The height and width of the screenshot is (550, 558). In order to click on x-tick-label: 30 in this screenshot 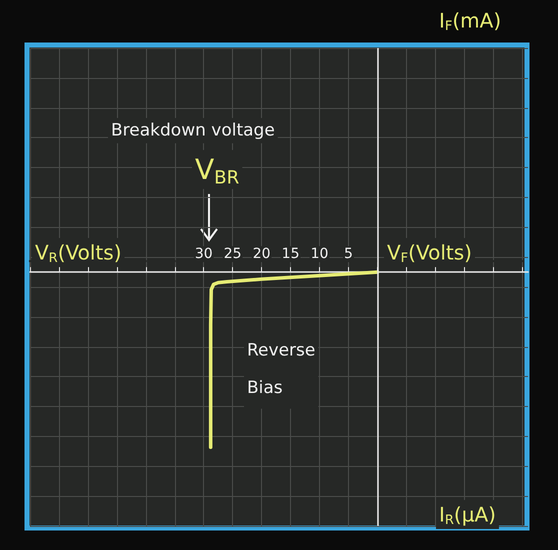, I will do `click(203, 254)`.